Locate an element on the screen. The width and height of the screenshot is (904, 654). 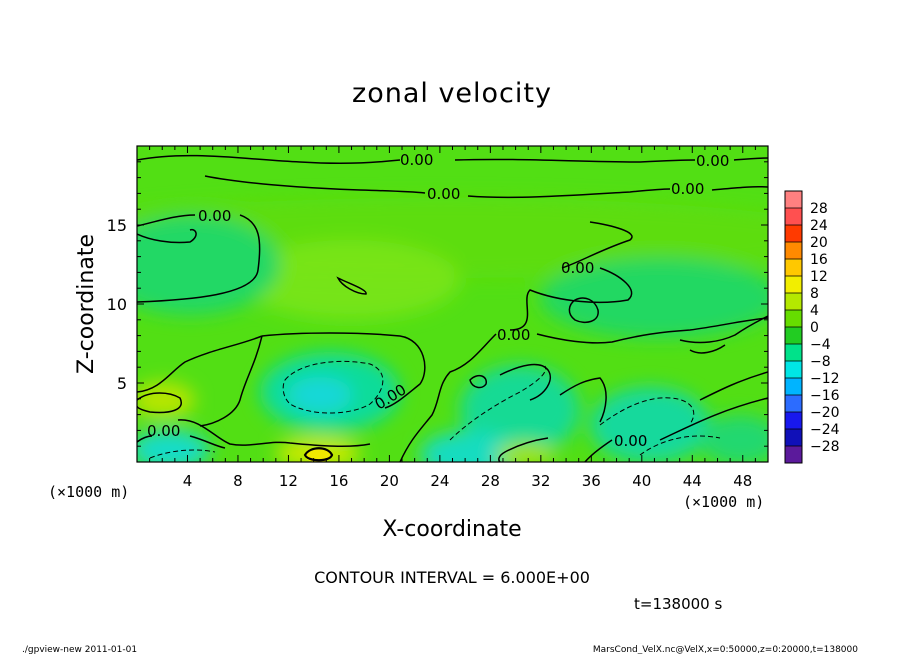
colorbar-label: 0 is located at coordinates (814, 328).